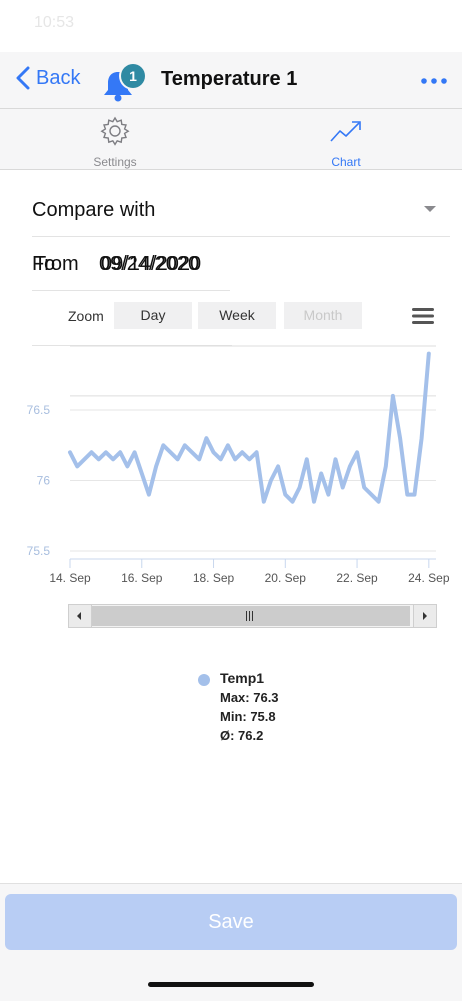 The height and width of the screenshot is (1001, 462). What do you see at coordinates (231, 922) in the screenshot?
I see `save-button: Save` at bounding box center [231, 922].